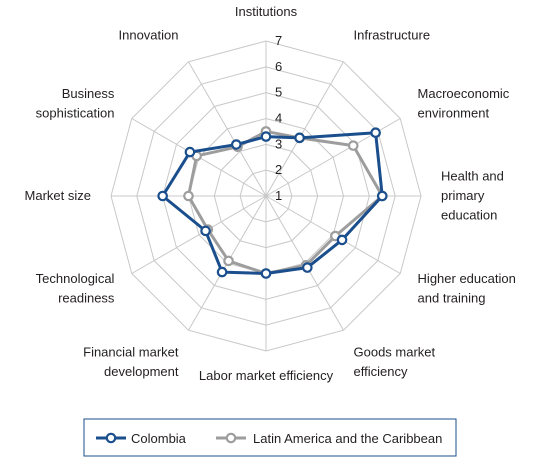 Image resolution: width=538 pixels, height=471 pixels. I want to click on category-label: Labor market efficiency, so click(266, 375).